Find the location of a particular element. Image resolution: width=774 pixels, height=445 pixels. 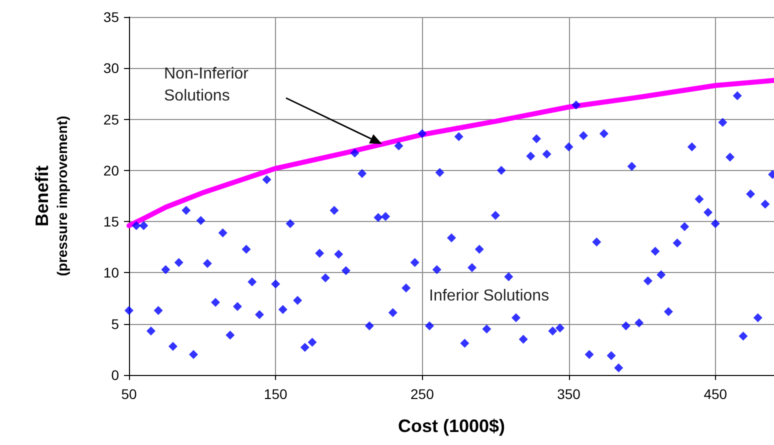

y-tick-label: 20 is located at coordinates (111, 170).